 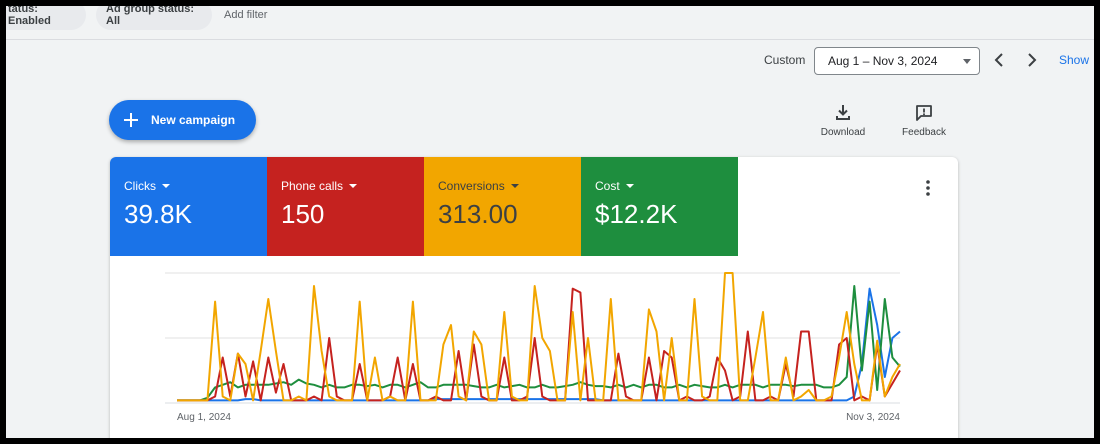 I want to click on date-range-value: Aug 1 – Nov 3, 2024, so click(x=883, y=61).